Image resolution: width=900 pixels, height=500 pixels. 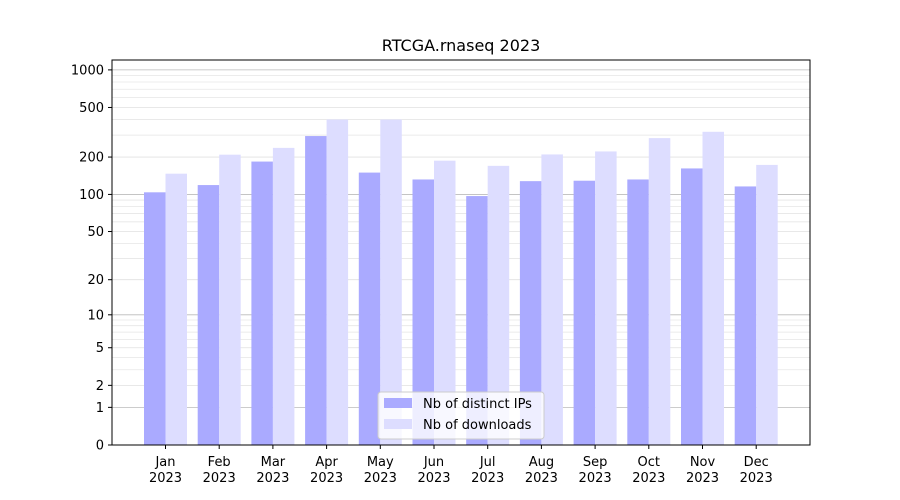 What do you see at coordinates (433, 462) in the screenshot?
I see `x-tick-label-month: Jun` at bounding box center [433, 462].